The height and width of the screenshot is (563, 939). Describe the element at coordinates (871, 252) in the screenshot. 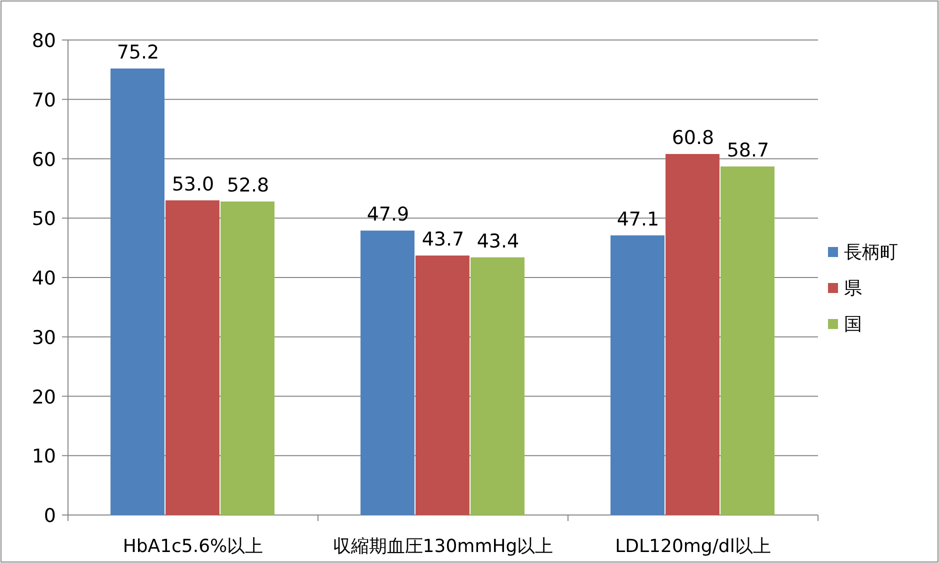

I see `legend-label: 長柄町` at that location.